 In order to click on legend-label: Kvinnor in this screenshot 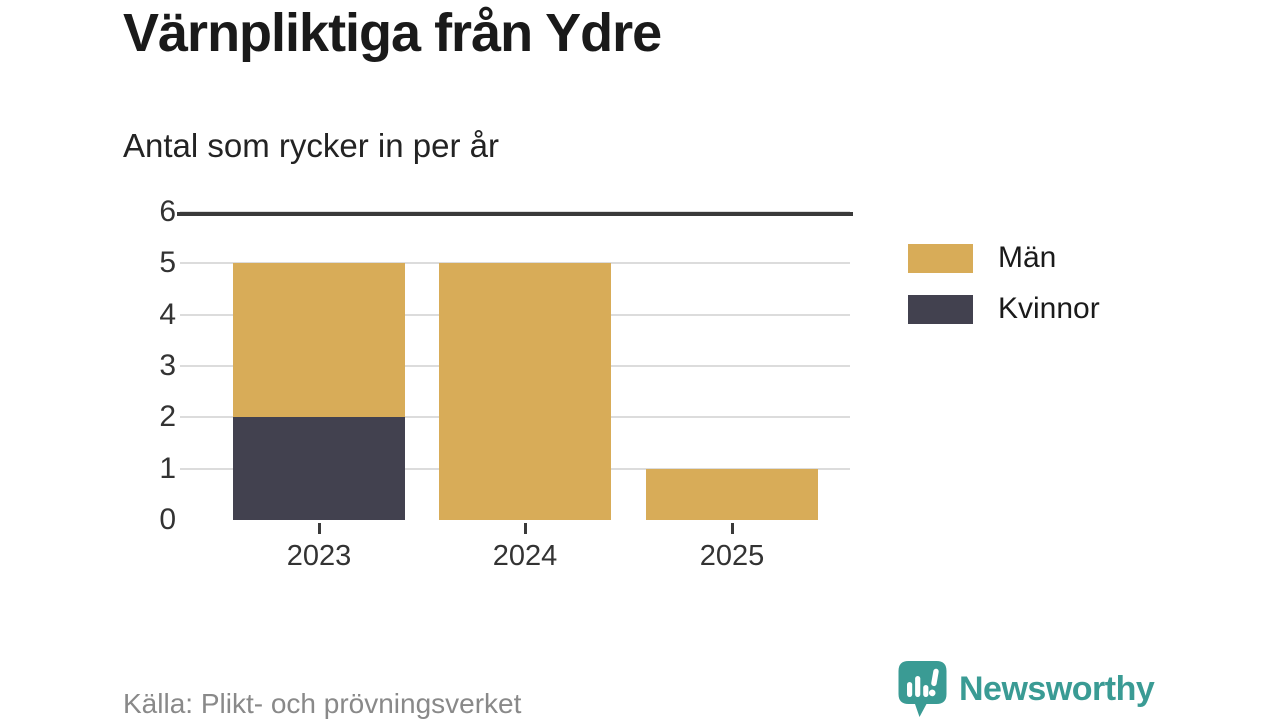, I will do `click(1049, 308)`.